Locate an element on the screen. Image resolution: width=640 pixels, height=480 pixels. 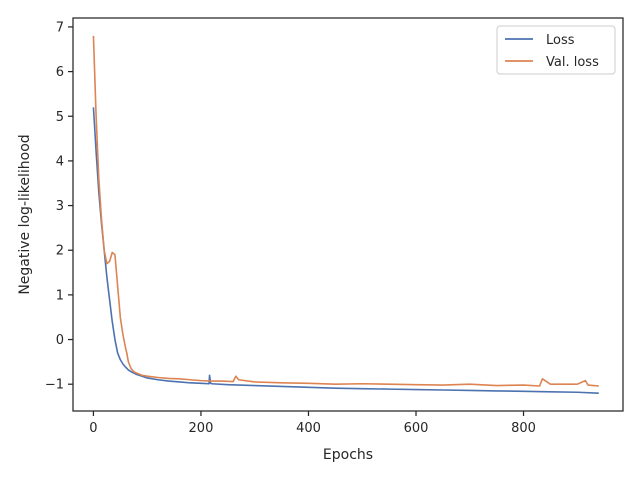
legend: Loss Val. loss is located at coordinates (556, 50).